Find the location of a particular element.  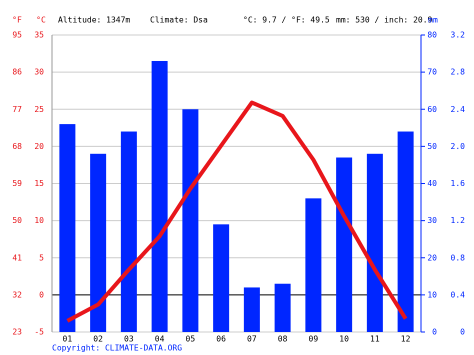

c-unit: °C is located at coordinates (41, 20).